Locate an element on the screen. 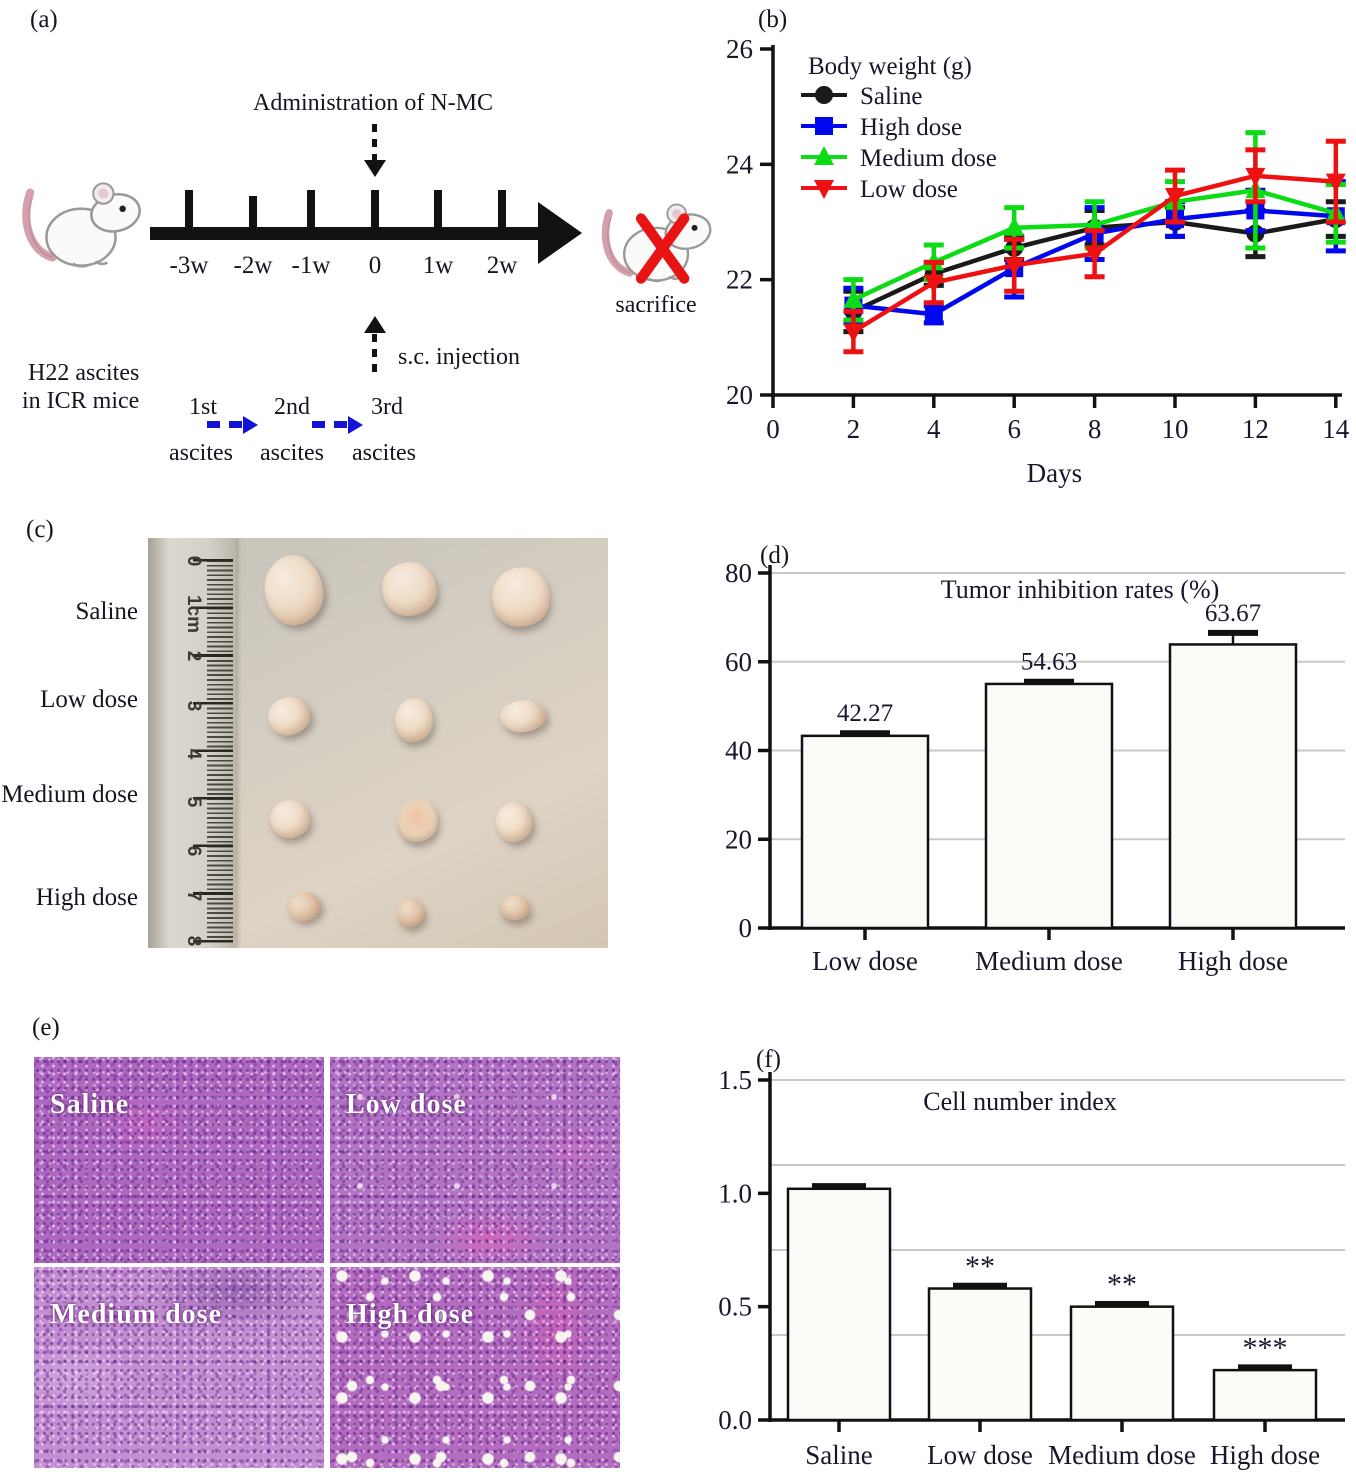  bar-high-dose is located at coordinates (1265, 1395).